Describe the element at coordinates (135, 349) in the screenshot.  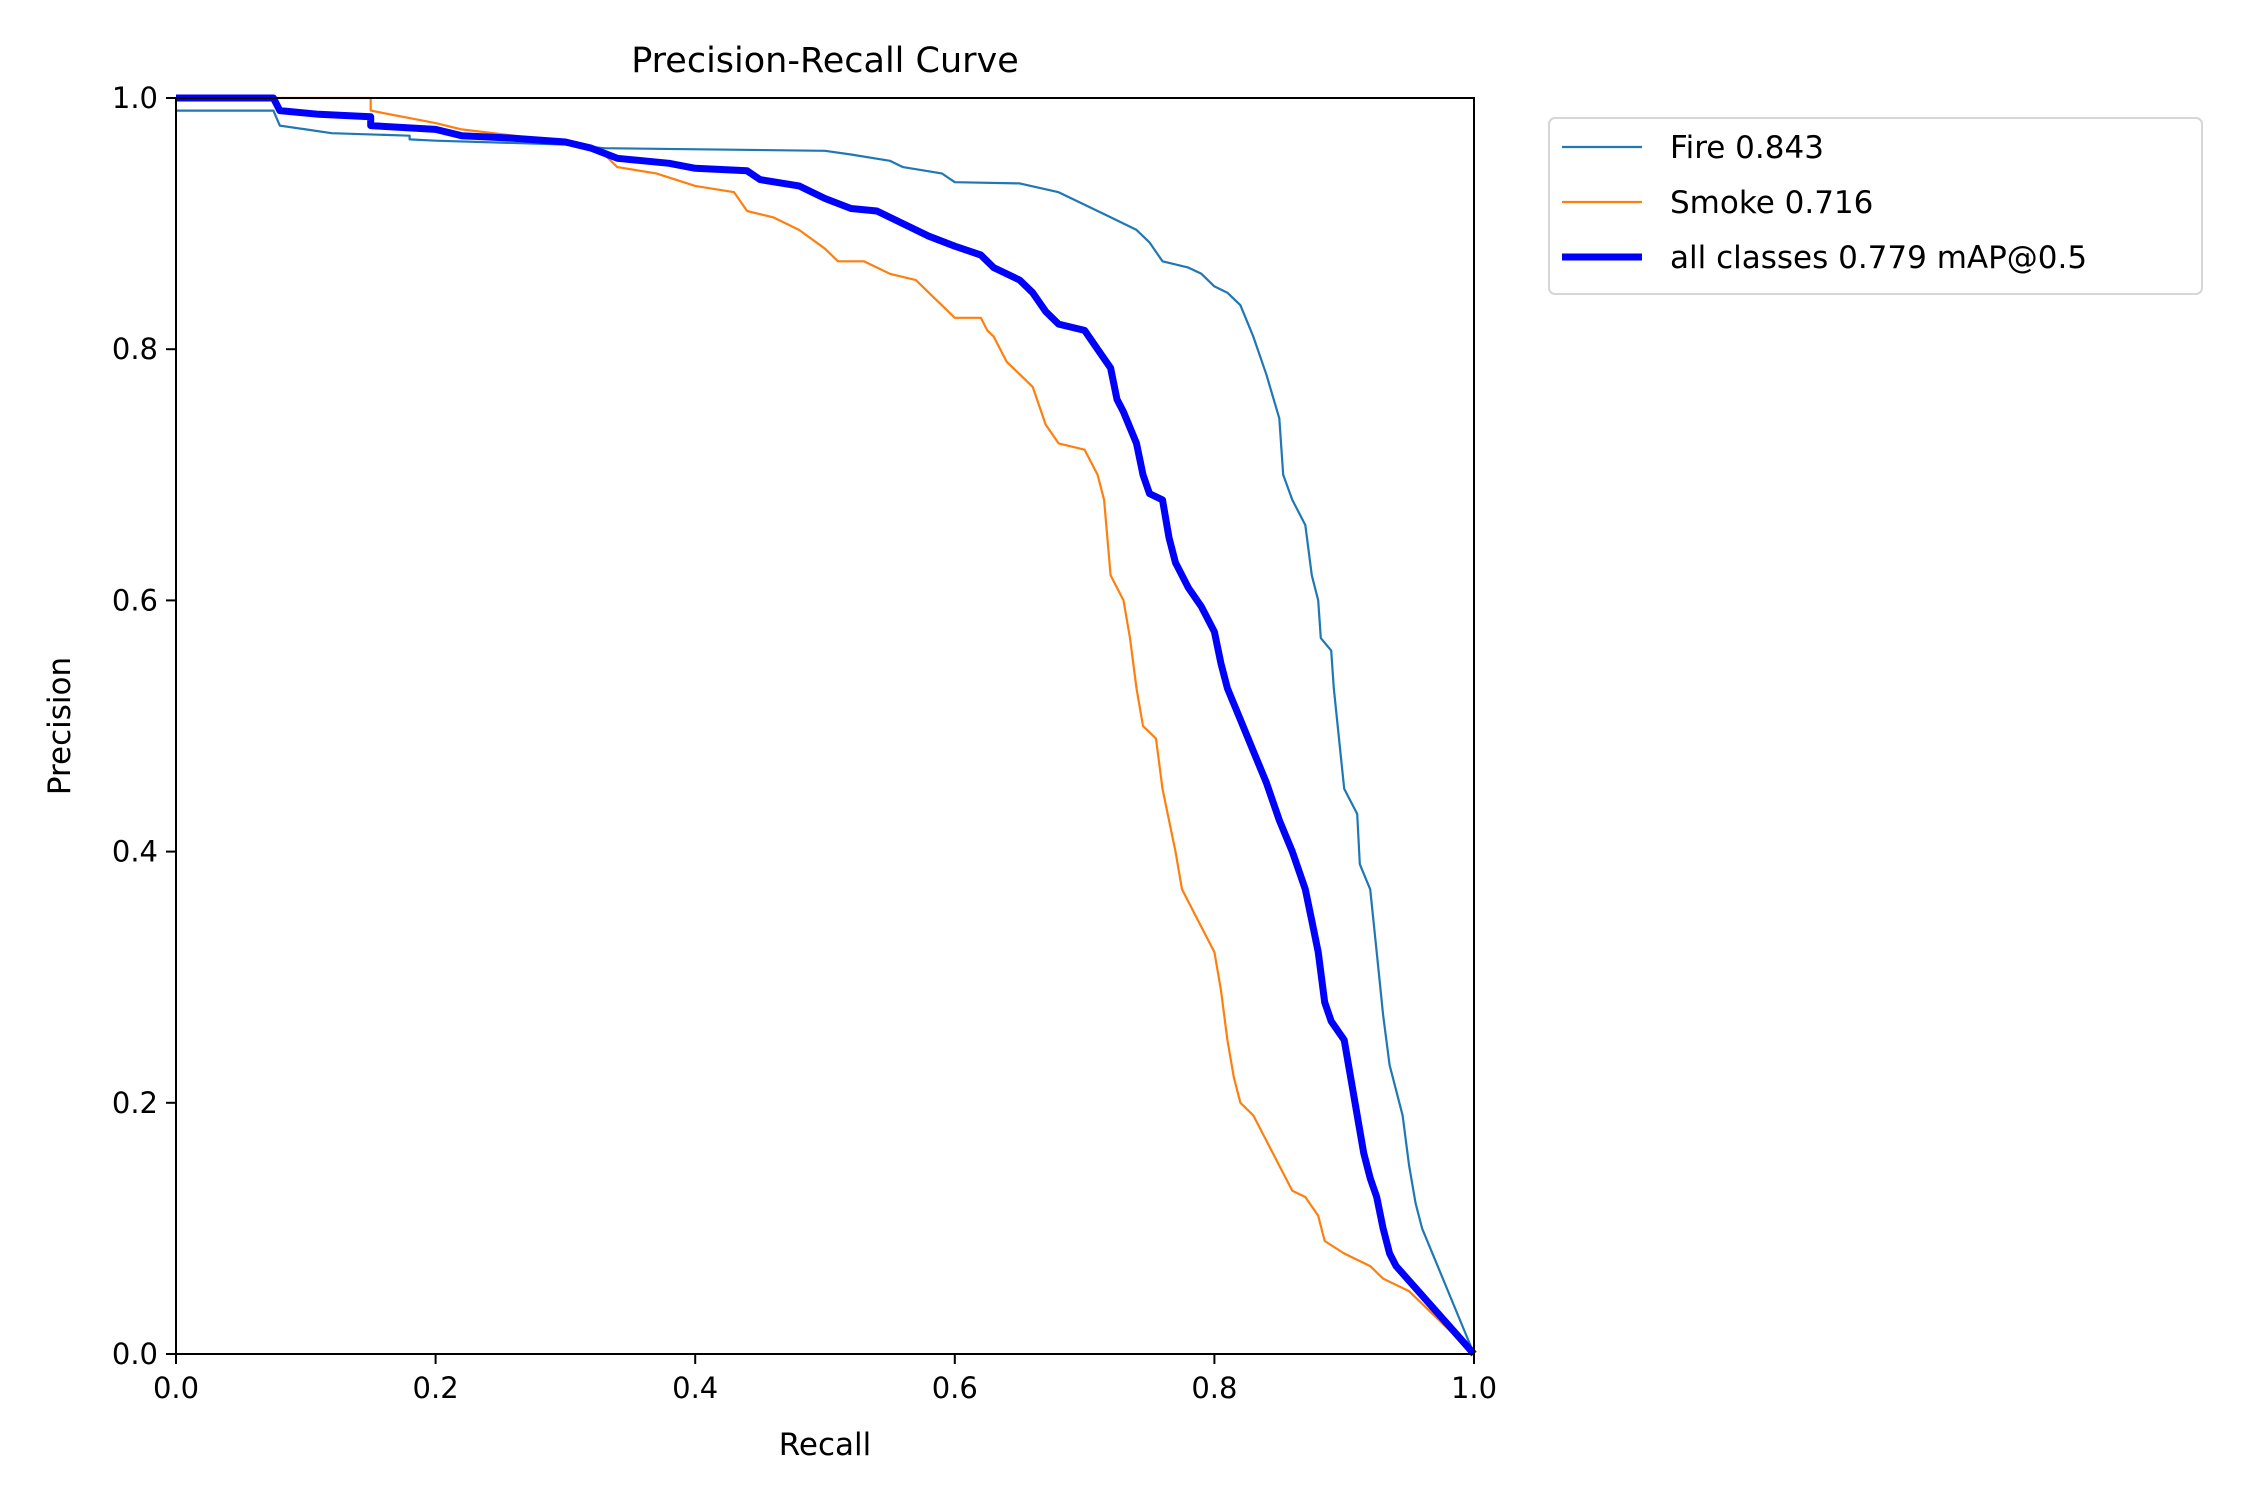
I see `y-tick-label: 0.8` at that location.